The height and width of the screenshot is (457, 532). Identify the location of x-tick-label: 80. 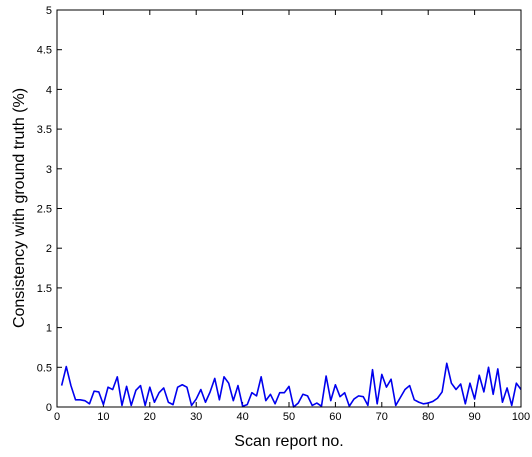
(428, 417).